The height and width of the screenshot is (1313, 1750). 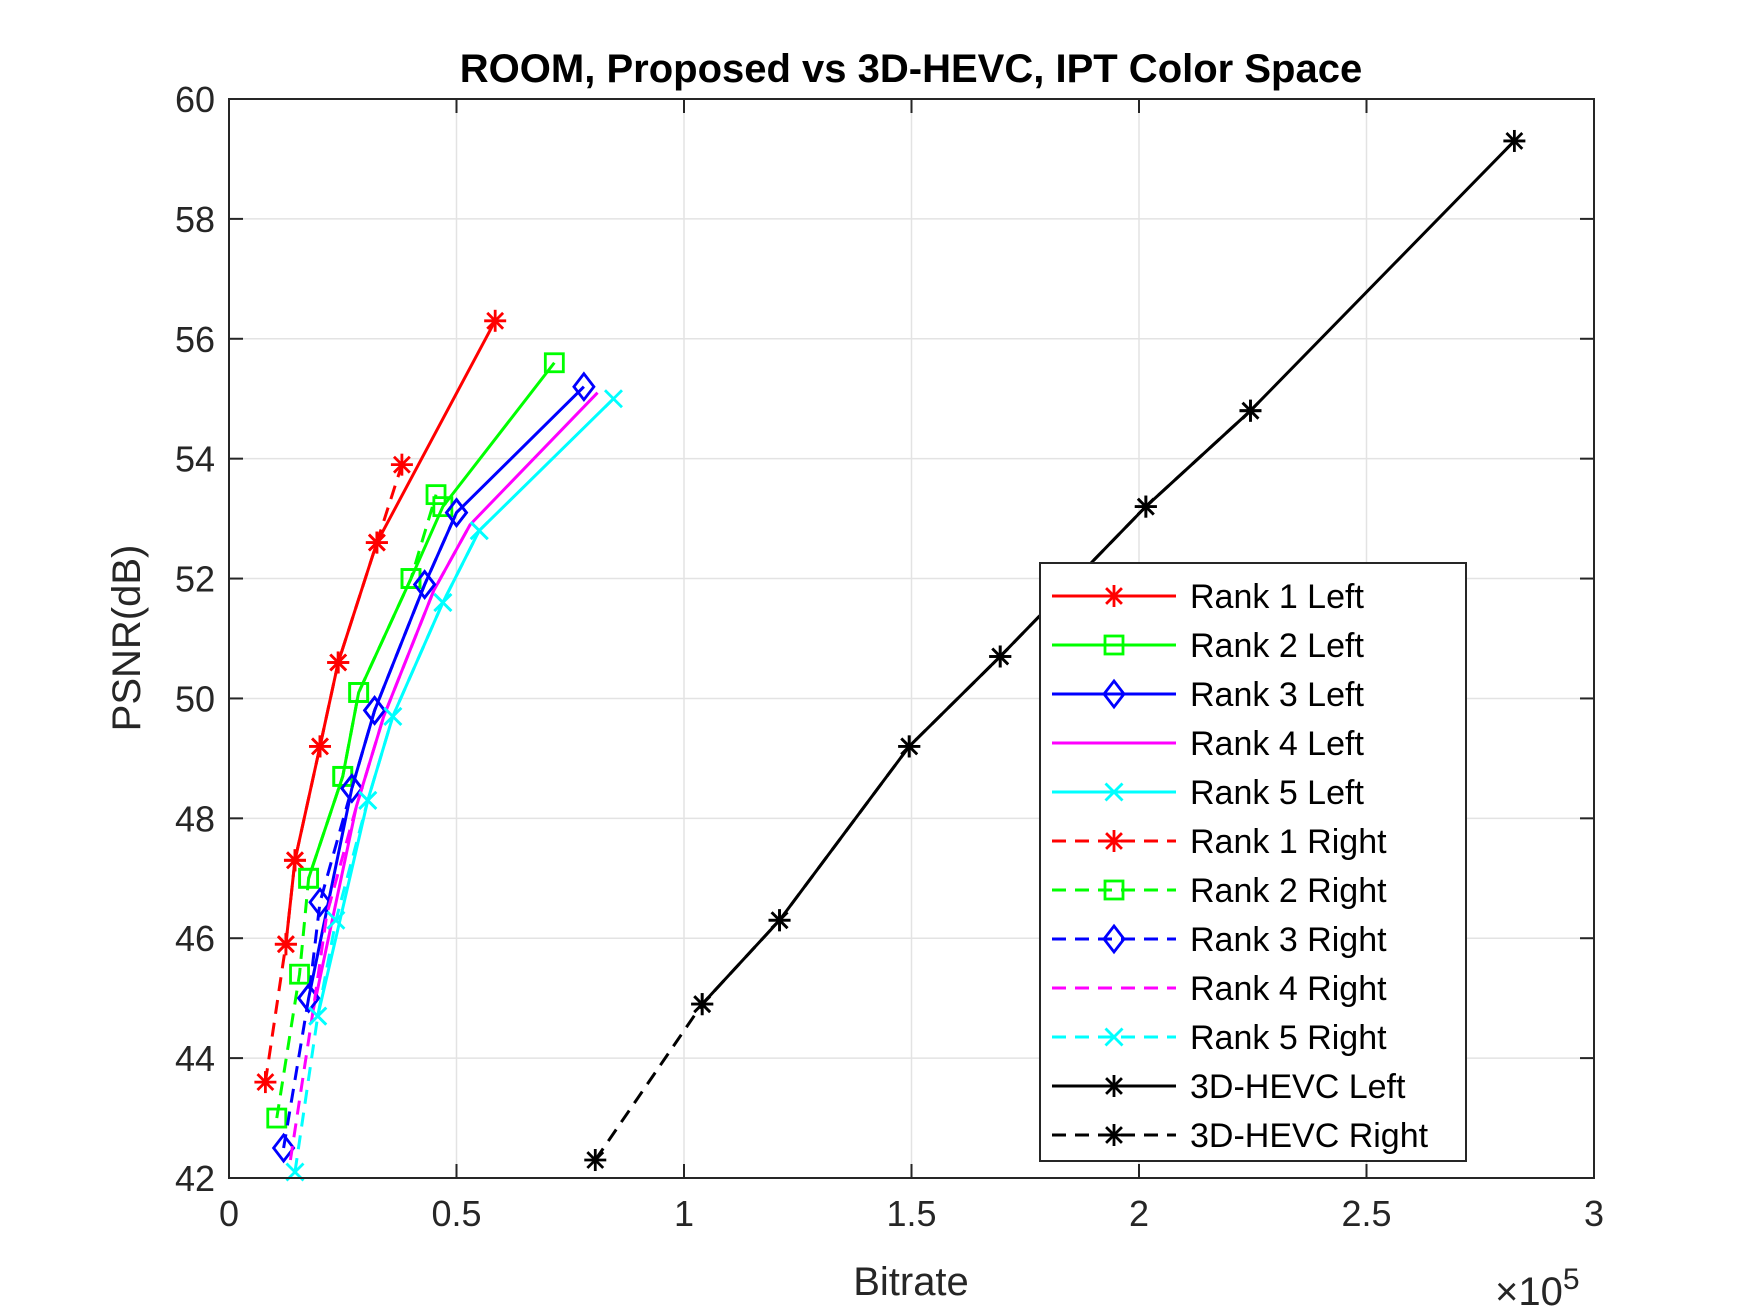 I want to click on x-tick-label: 3, so click(x=1594, y=1213).